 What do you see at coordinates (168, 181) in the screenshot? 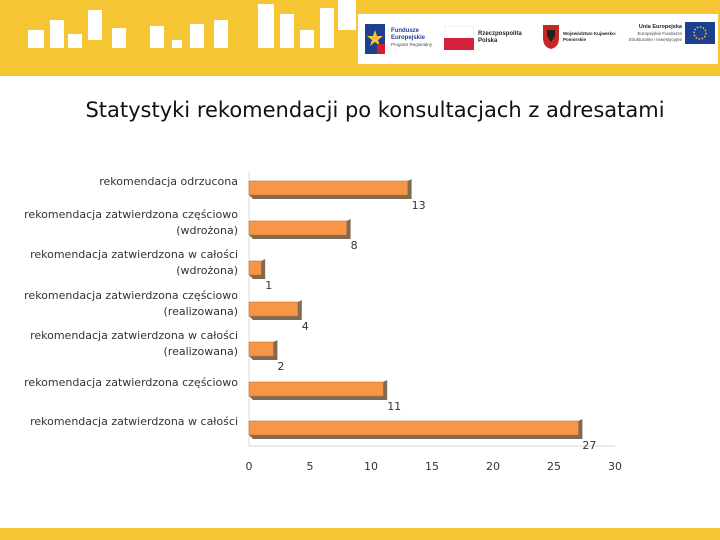
I see `category-label: rekomendacja odrzucona` at bounding box center [168, 181].